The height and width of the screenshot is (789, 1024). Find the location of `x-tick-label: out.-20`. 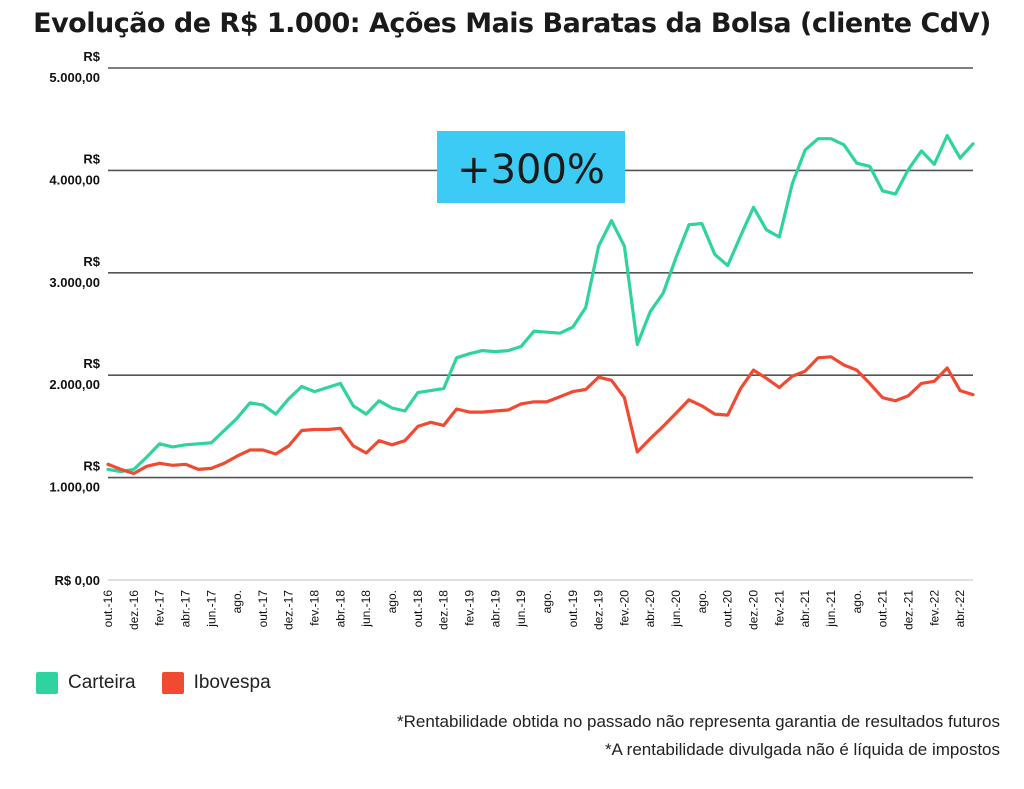

x-tick-label: out.-20 is located at coordinates (728, 609).